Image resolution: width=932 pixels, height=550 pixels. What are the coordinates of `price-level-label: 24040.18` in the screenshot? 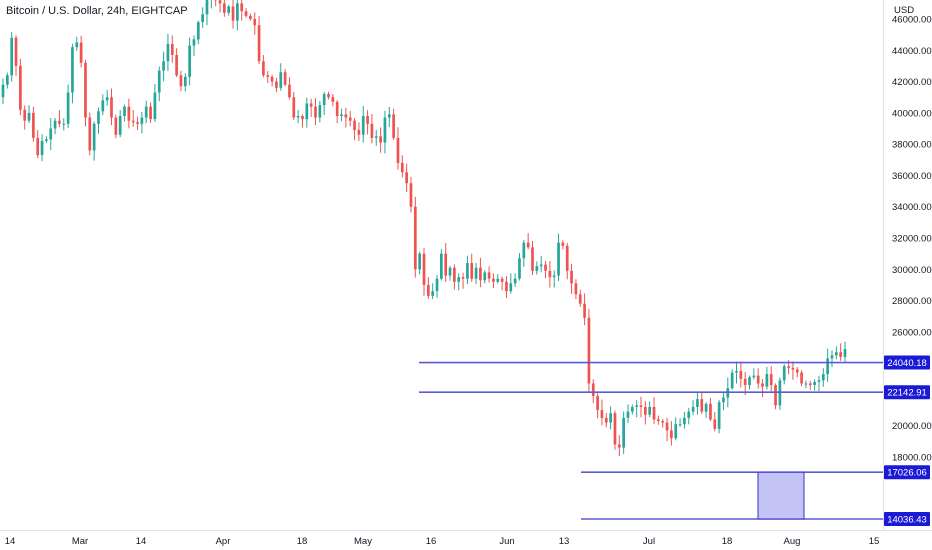 It's located at (907, 363).